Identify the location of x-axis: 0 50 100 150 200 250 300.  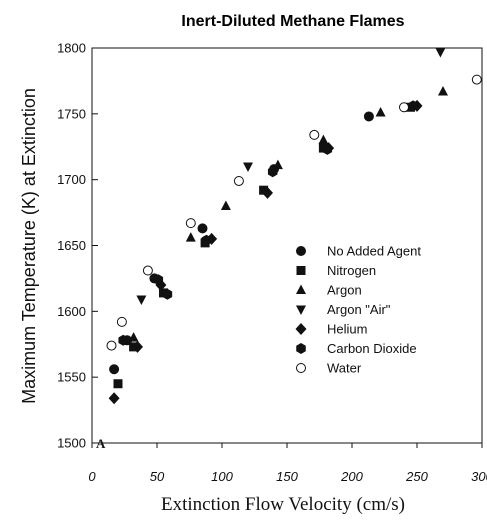
(287, 463).